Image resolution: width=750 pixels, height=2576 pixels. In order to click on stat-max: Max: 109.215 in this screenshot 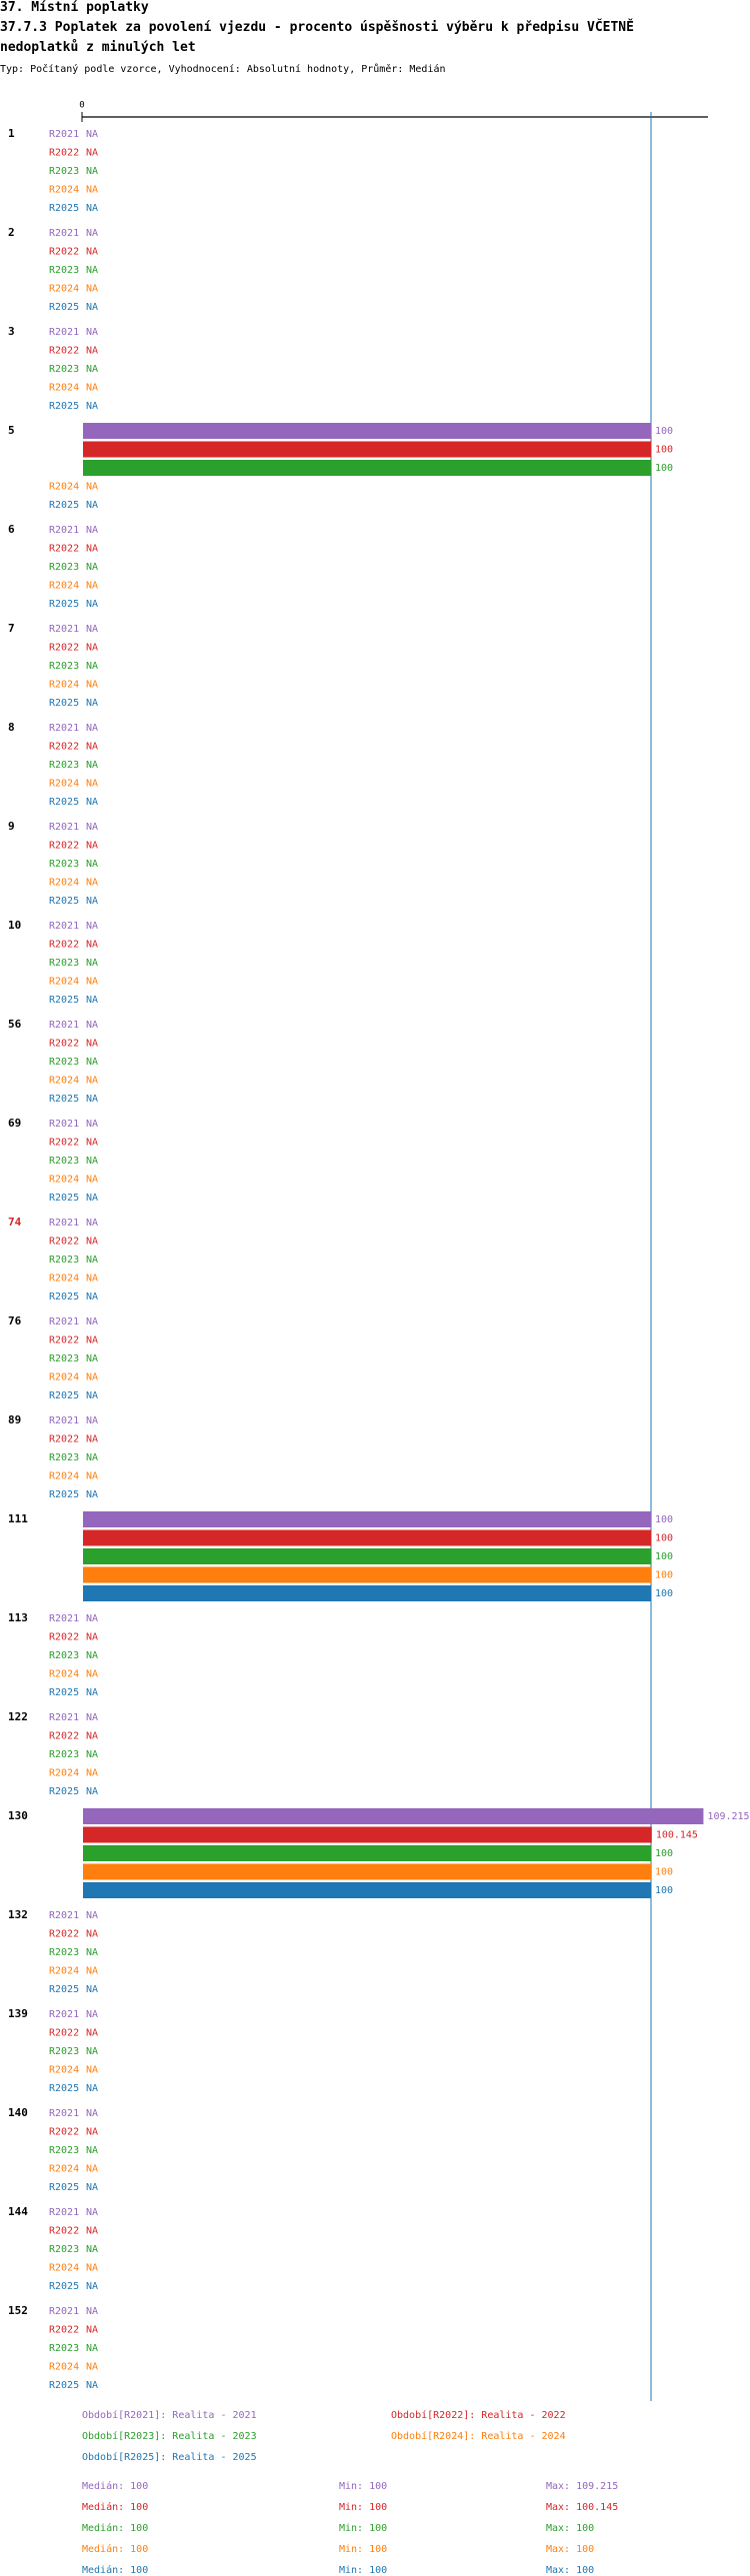, I will do `click(582, 2487)`.